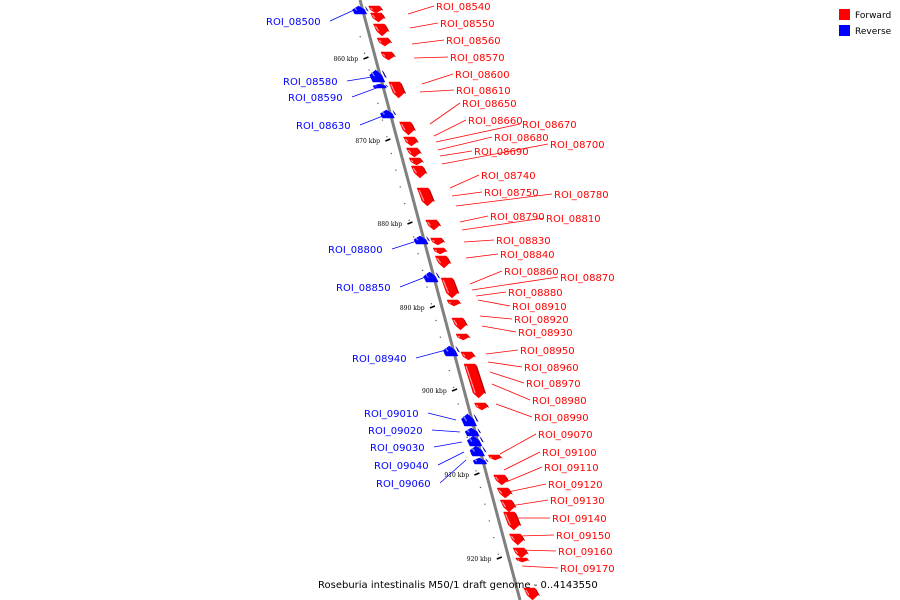 Image resolution: width=900 pixels, height=600 pixels. Describe the element at coordinates (531, 272) in the screenshot. I see `forward-gene-label: ROI_08860` at that location.